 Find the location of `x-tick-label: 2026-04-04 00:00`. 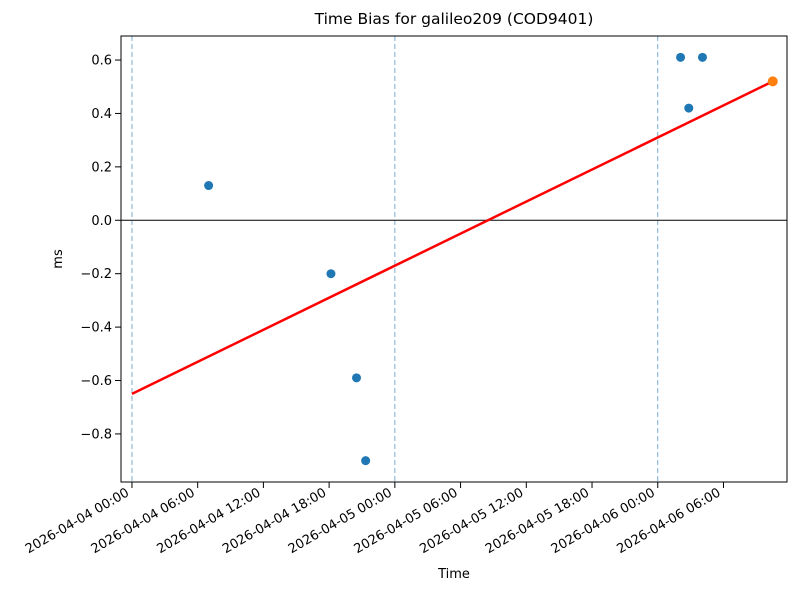

x-tick-label: 2026-04-04 00:00 is located at coordinates (77, 521).